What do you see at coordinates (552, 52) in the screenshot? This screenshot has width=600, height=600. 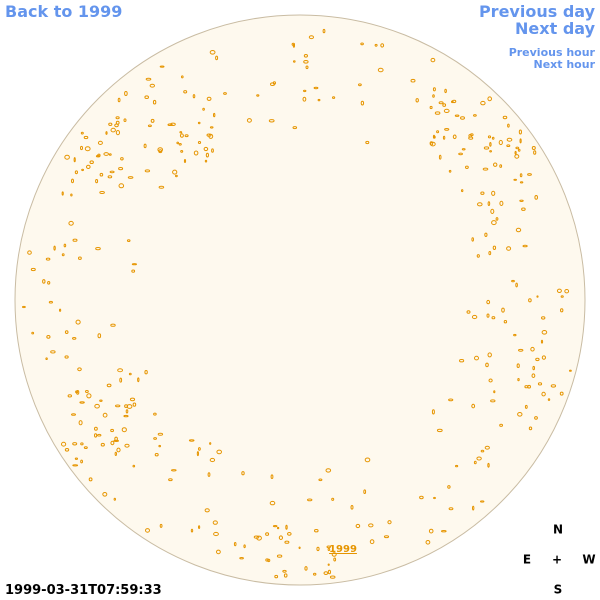 I see `previous-hour-link: Previous hour` at bounding box center [552, 52].